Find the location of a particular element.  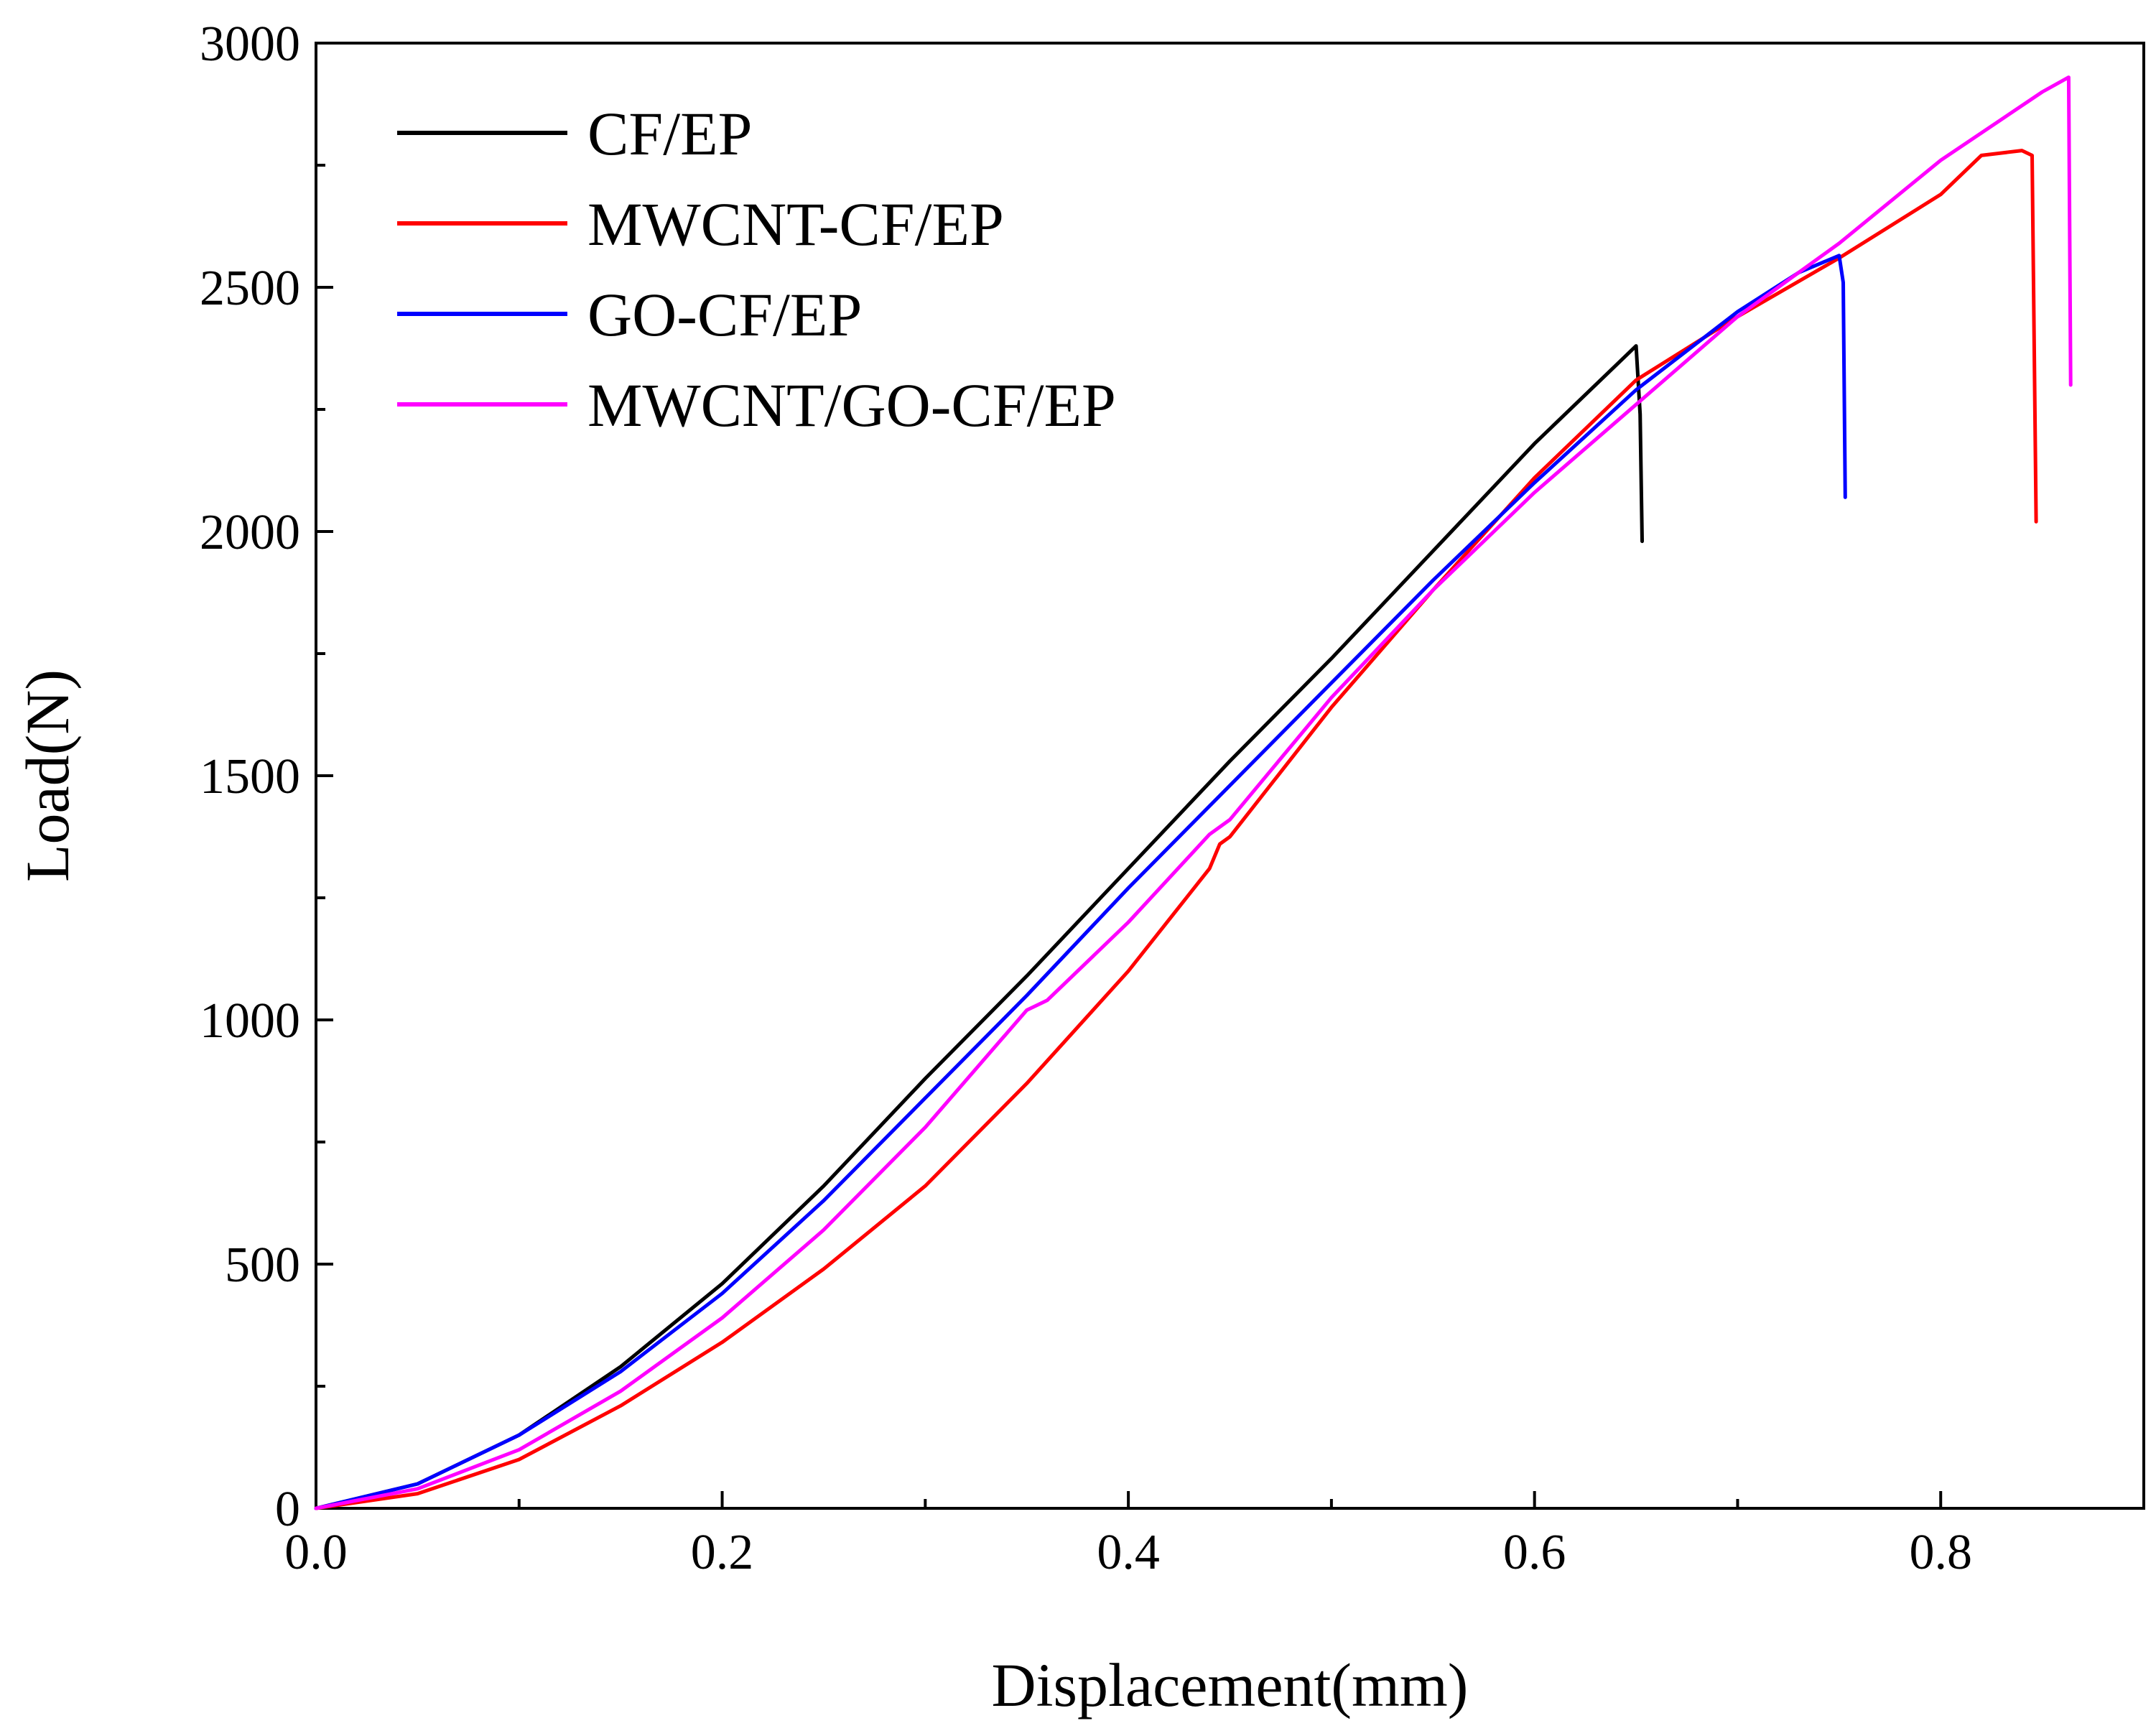

x-tick-label: 0.8 is located at coordinates (1940, 1552).